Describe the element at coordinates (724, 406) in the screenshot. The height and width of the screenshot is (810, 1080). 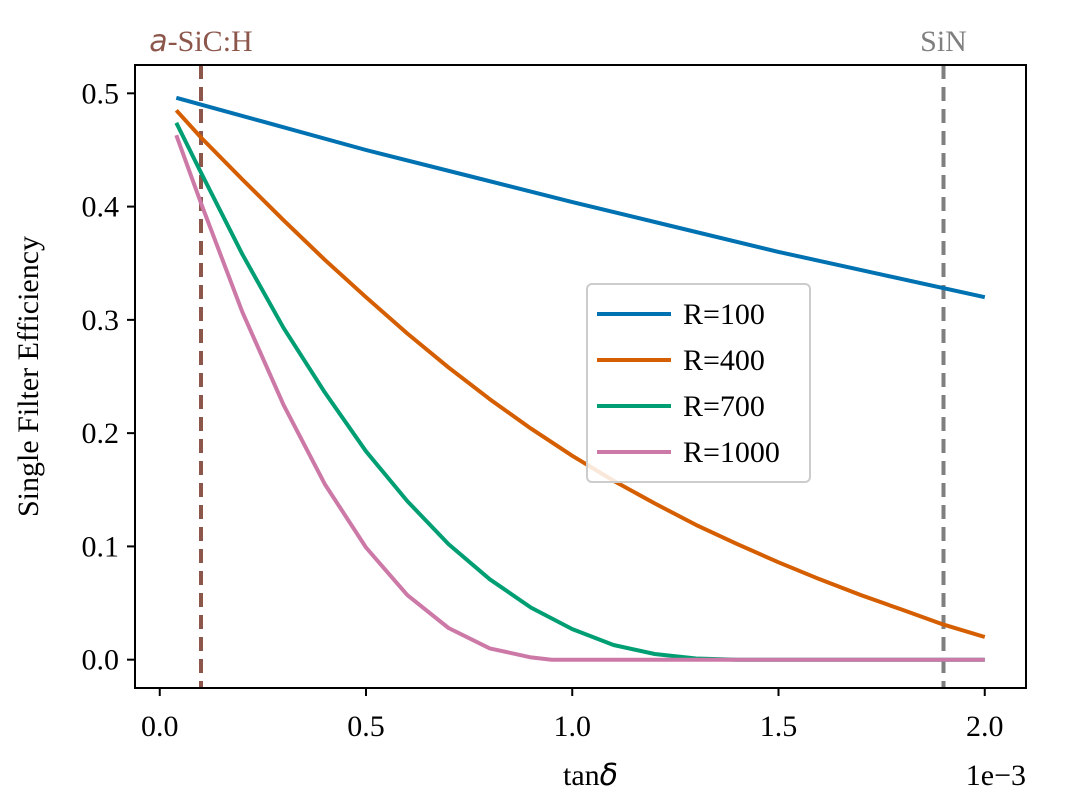
I see `legend-label: R=700` at that location.